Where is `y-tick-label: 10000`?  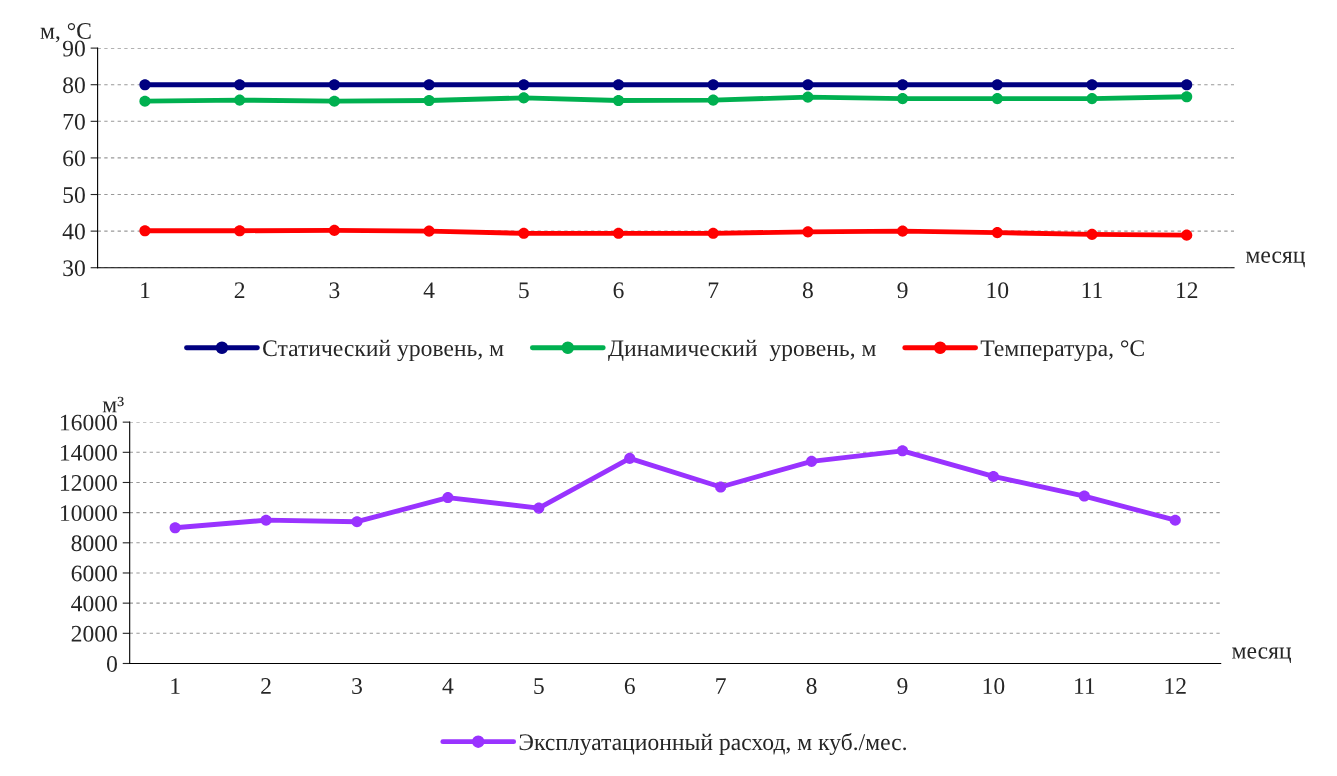
y-tick-label: 10000 is located at coordinates (88, 513).